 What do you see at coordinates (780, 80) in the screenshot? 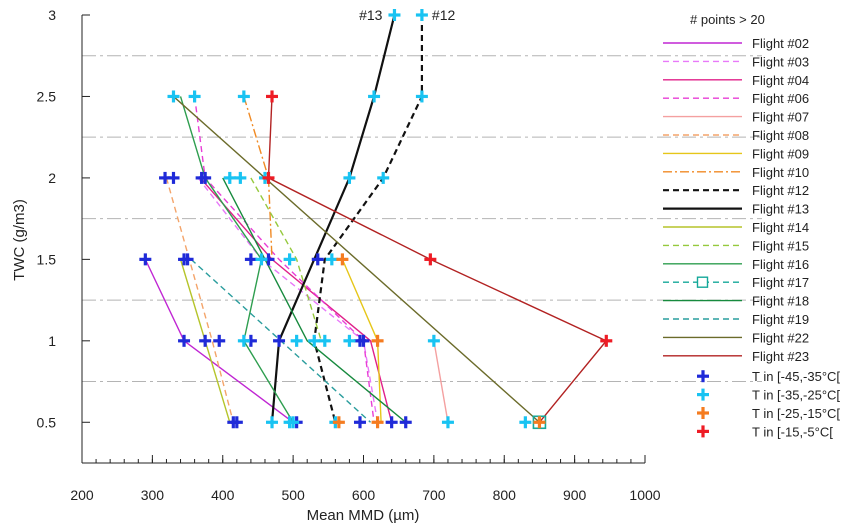
I see `legend-label: Flight #04` at bounding box center [780, 80].